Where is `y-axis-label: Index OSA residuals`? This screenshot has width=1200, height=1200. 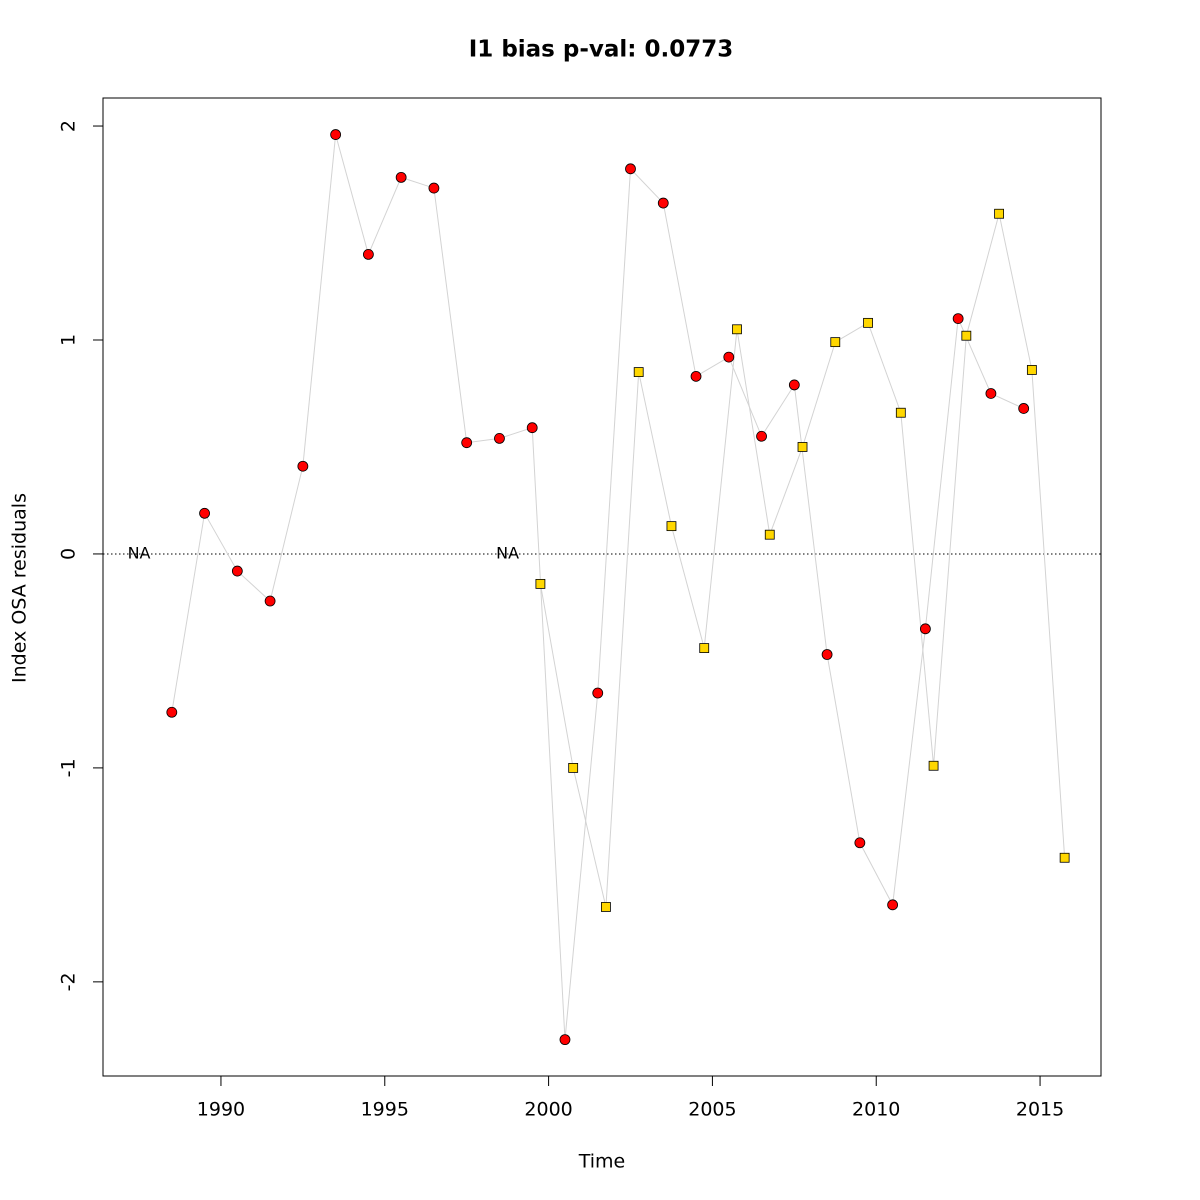 y-axis-label: Index OSA residuals is located at coordinates (20, 588).